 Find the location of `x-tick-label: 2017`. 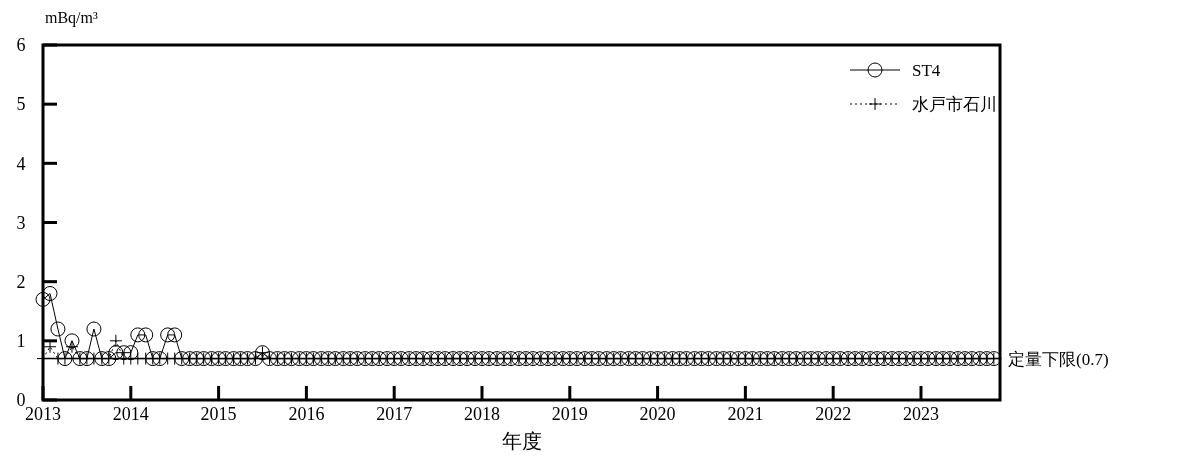

x-tick-label: 2017 is located at coordinates (394, 414).